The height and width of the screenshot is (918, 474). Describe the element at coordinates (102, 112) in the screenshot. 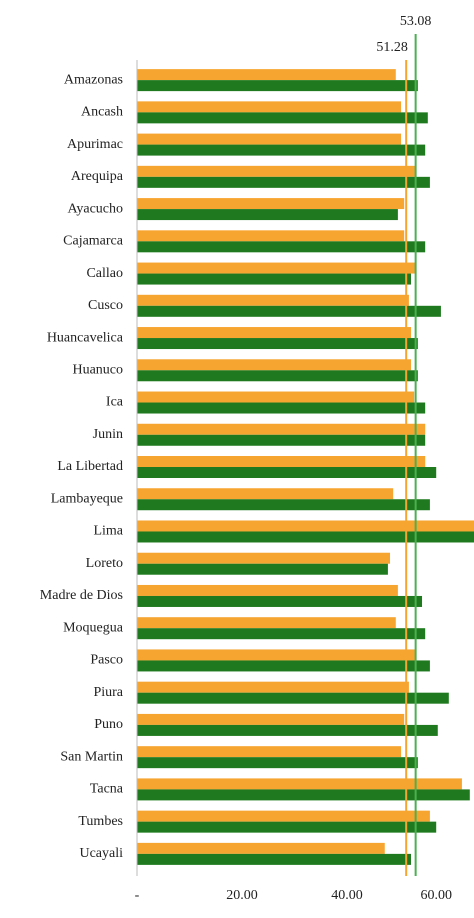

I see `y-tick-label: Ancash` at that location.